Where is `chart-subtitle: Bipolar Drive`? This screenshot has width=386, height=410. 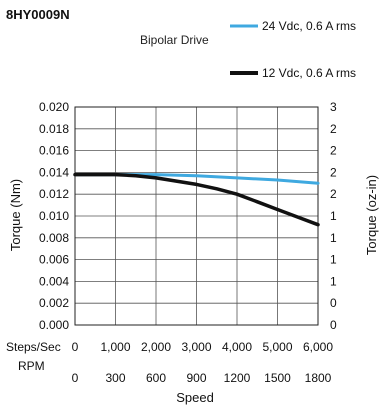 chart-subtitle: Bipolar Drive is located at coordinates (174, 40).